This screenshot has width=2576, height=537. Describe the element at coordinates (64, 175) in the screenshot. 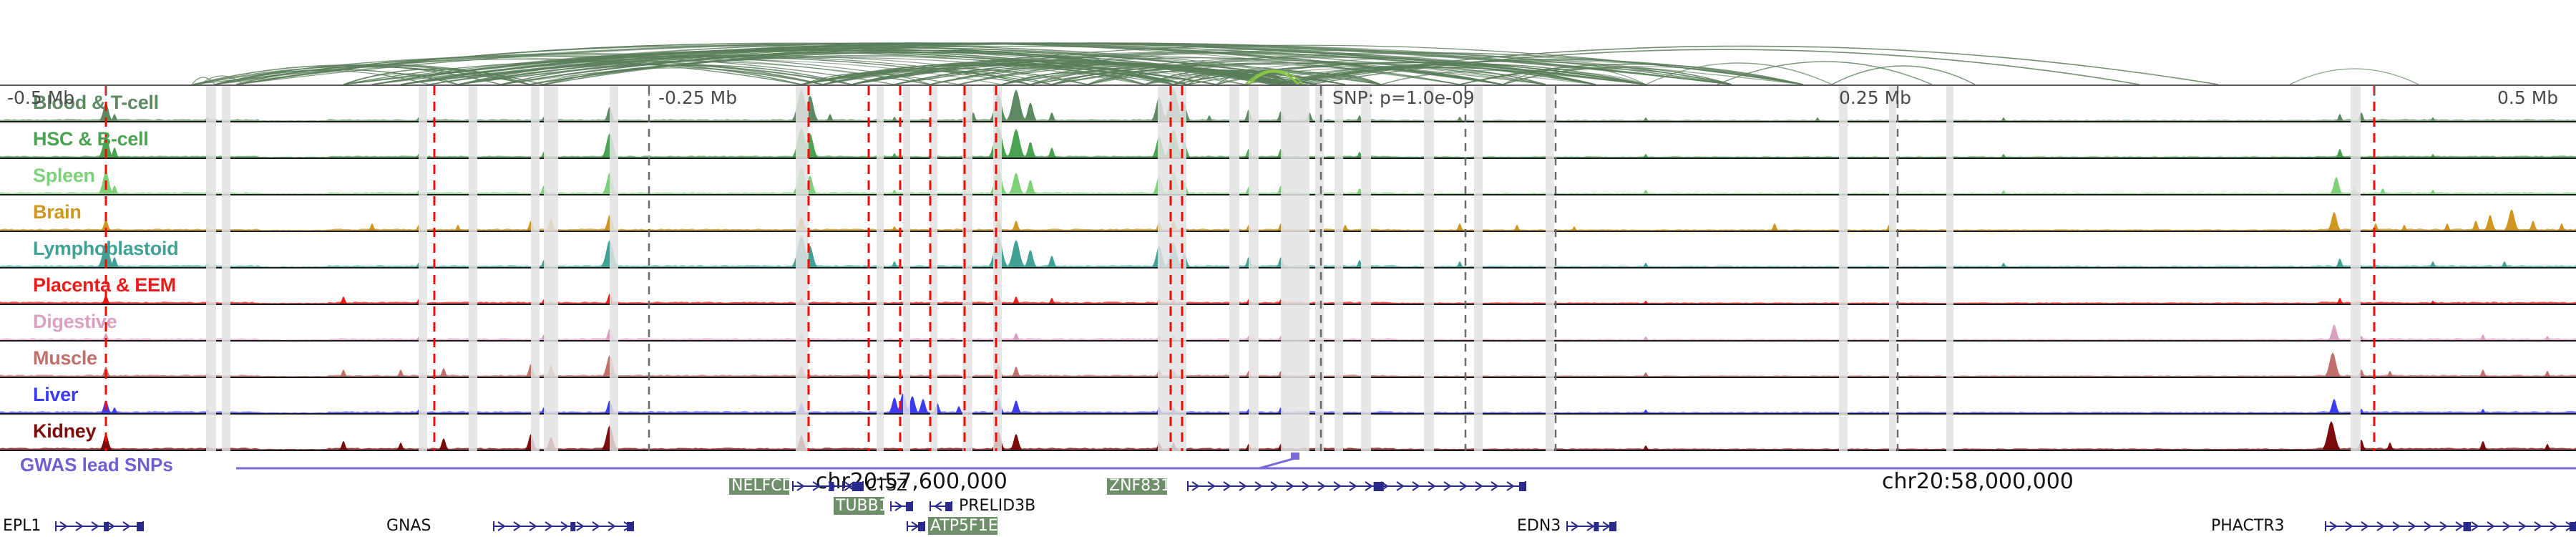

I see `track-label-spleen: Spleen` at that location.